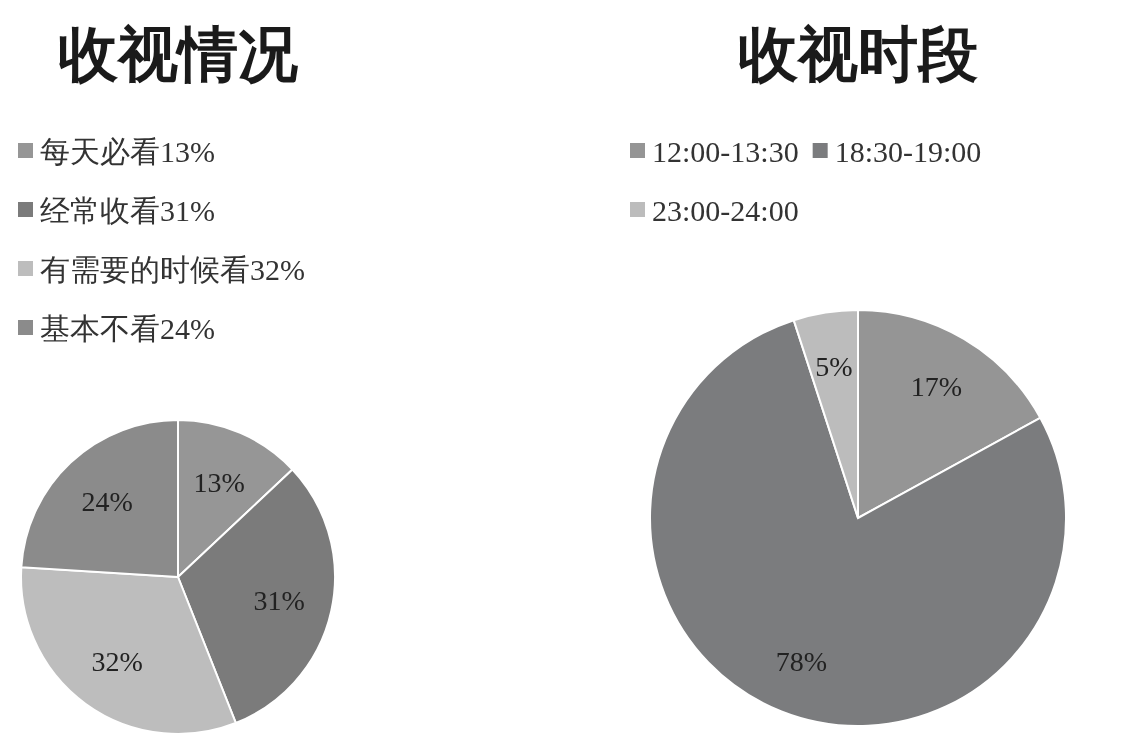 Image resolution: width=1132 pixels, height=742 pixels. I want to click on legend-label: 每天必看13%, so click(127, 151).